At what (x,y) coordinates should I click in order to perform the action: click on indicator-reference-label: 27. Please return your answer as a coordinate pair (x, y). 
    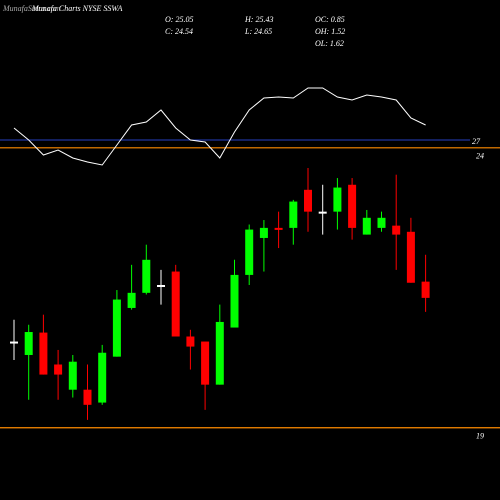
    Looking at the image, I should click on (476, 141).